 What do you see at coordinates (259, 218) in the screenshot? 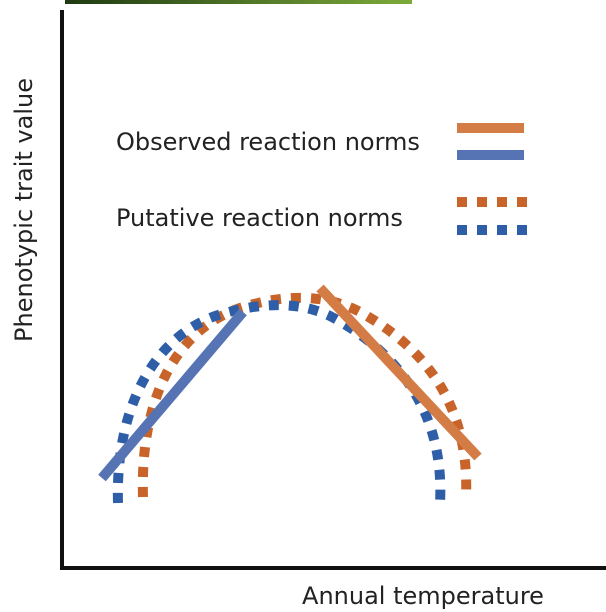
I see `legend-putative: Putative reaction norms` at bounding box center [259, 218].